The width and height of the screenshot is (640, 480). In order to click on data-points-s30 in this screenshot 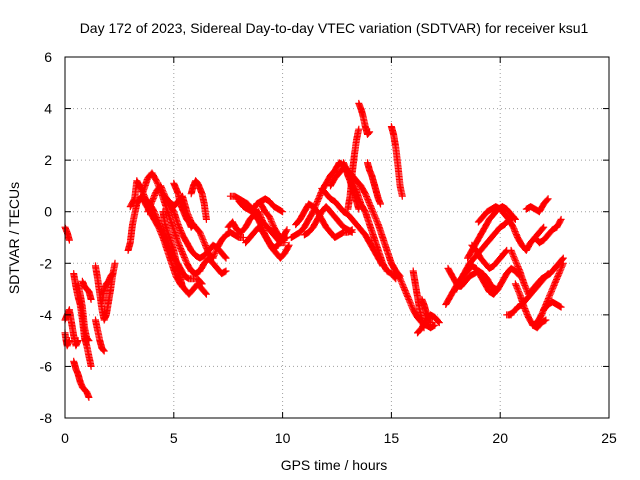, I will do `click(353, 169)`.